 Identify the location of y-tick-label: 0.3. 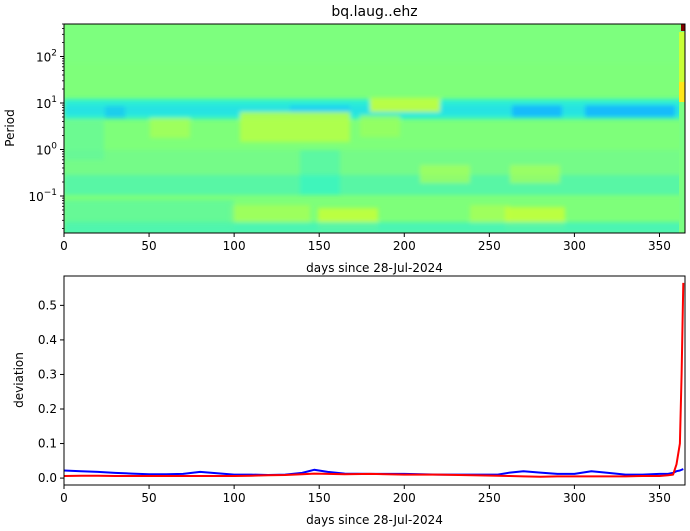
(47, 374).